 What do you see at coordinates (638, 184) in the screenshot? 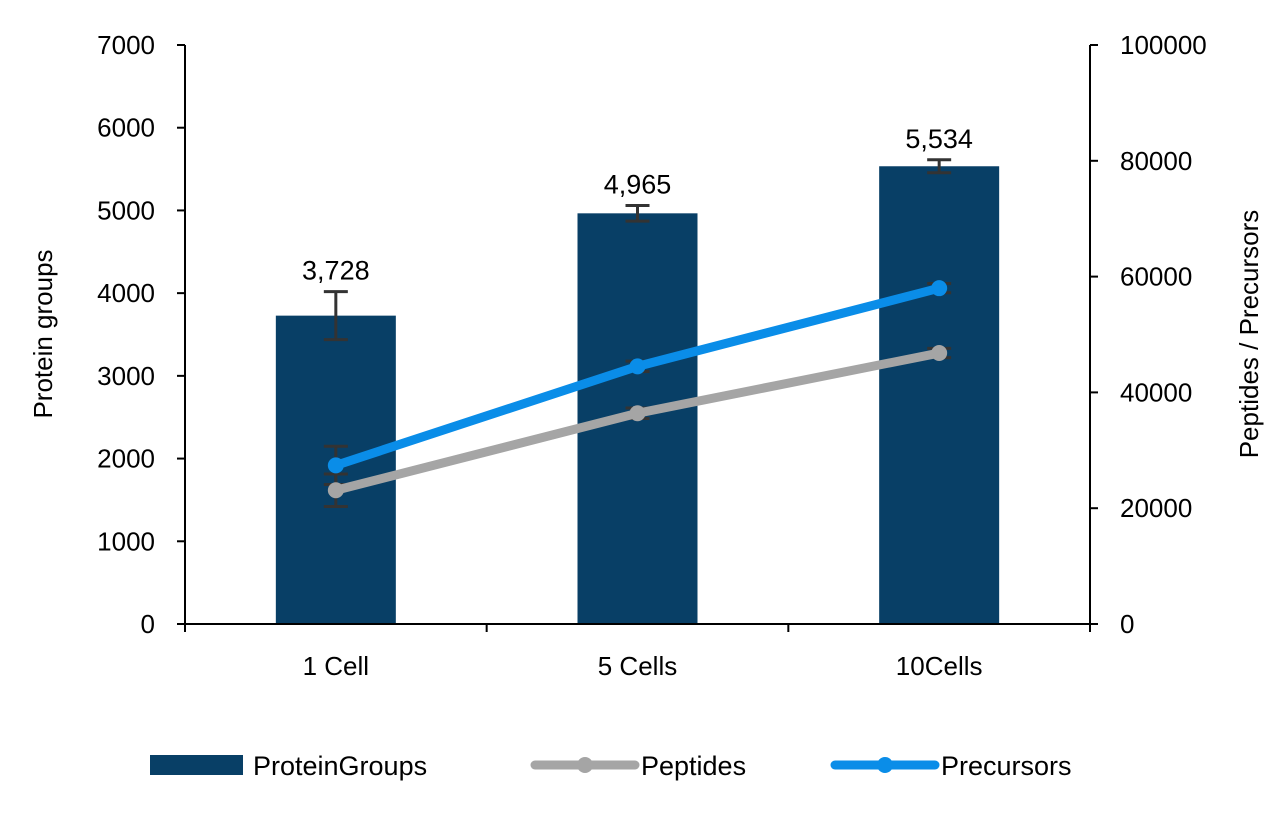
I see `bar-data-label-1: 4,965` at bounding box center [638, 184].